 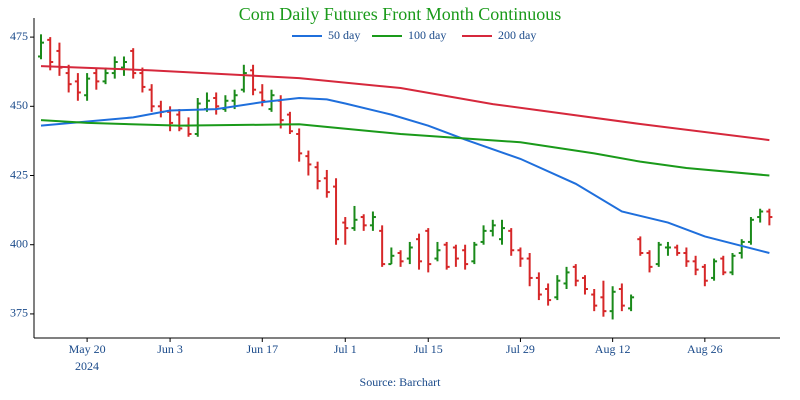 I want to click on x-tick-label: Aug 12, so click(x=613, y=349).